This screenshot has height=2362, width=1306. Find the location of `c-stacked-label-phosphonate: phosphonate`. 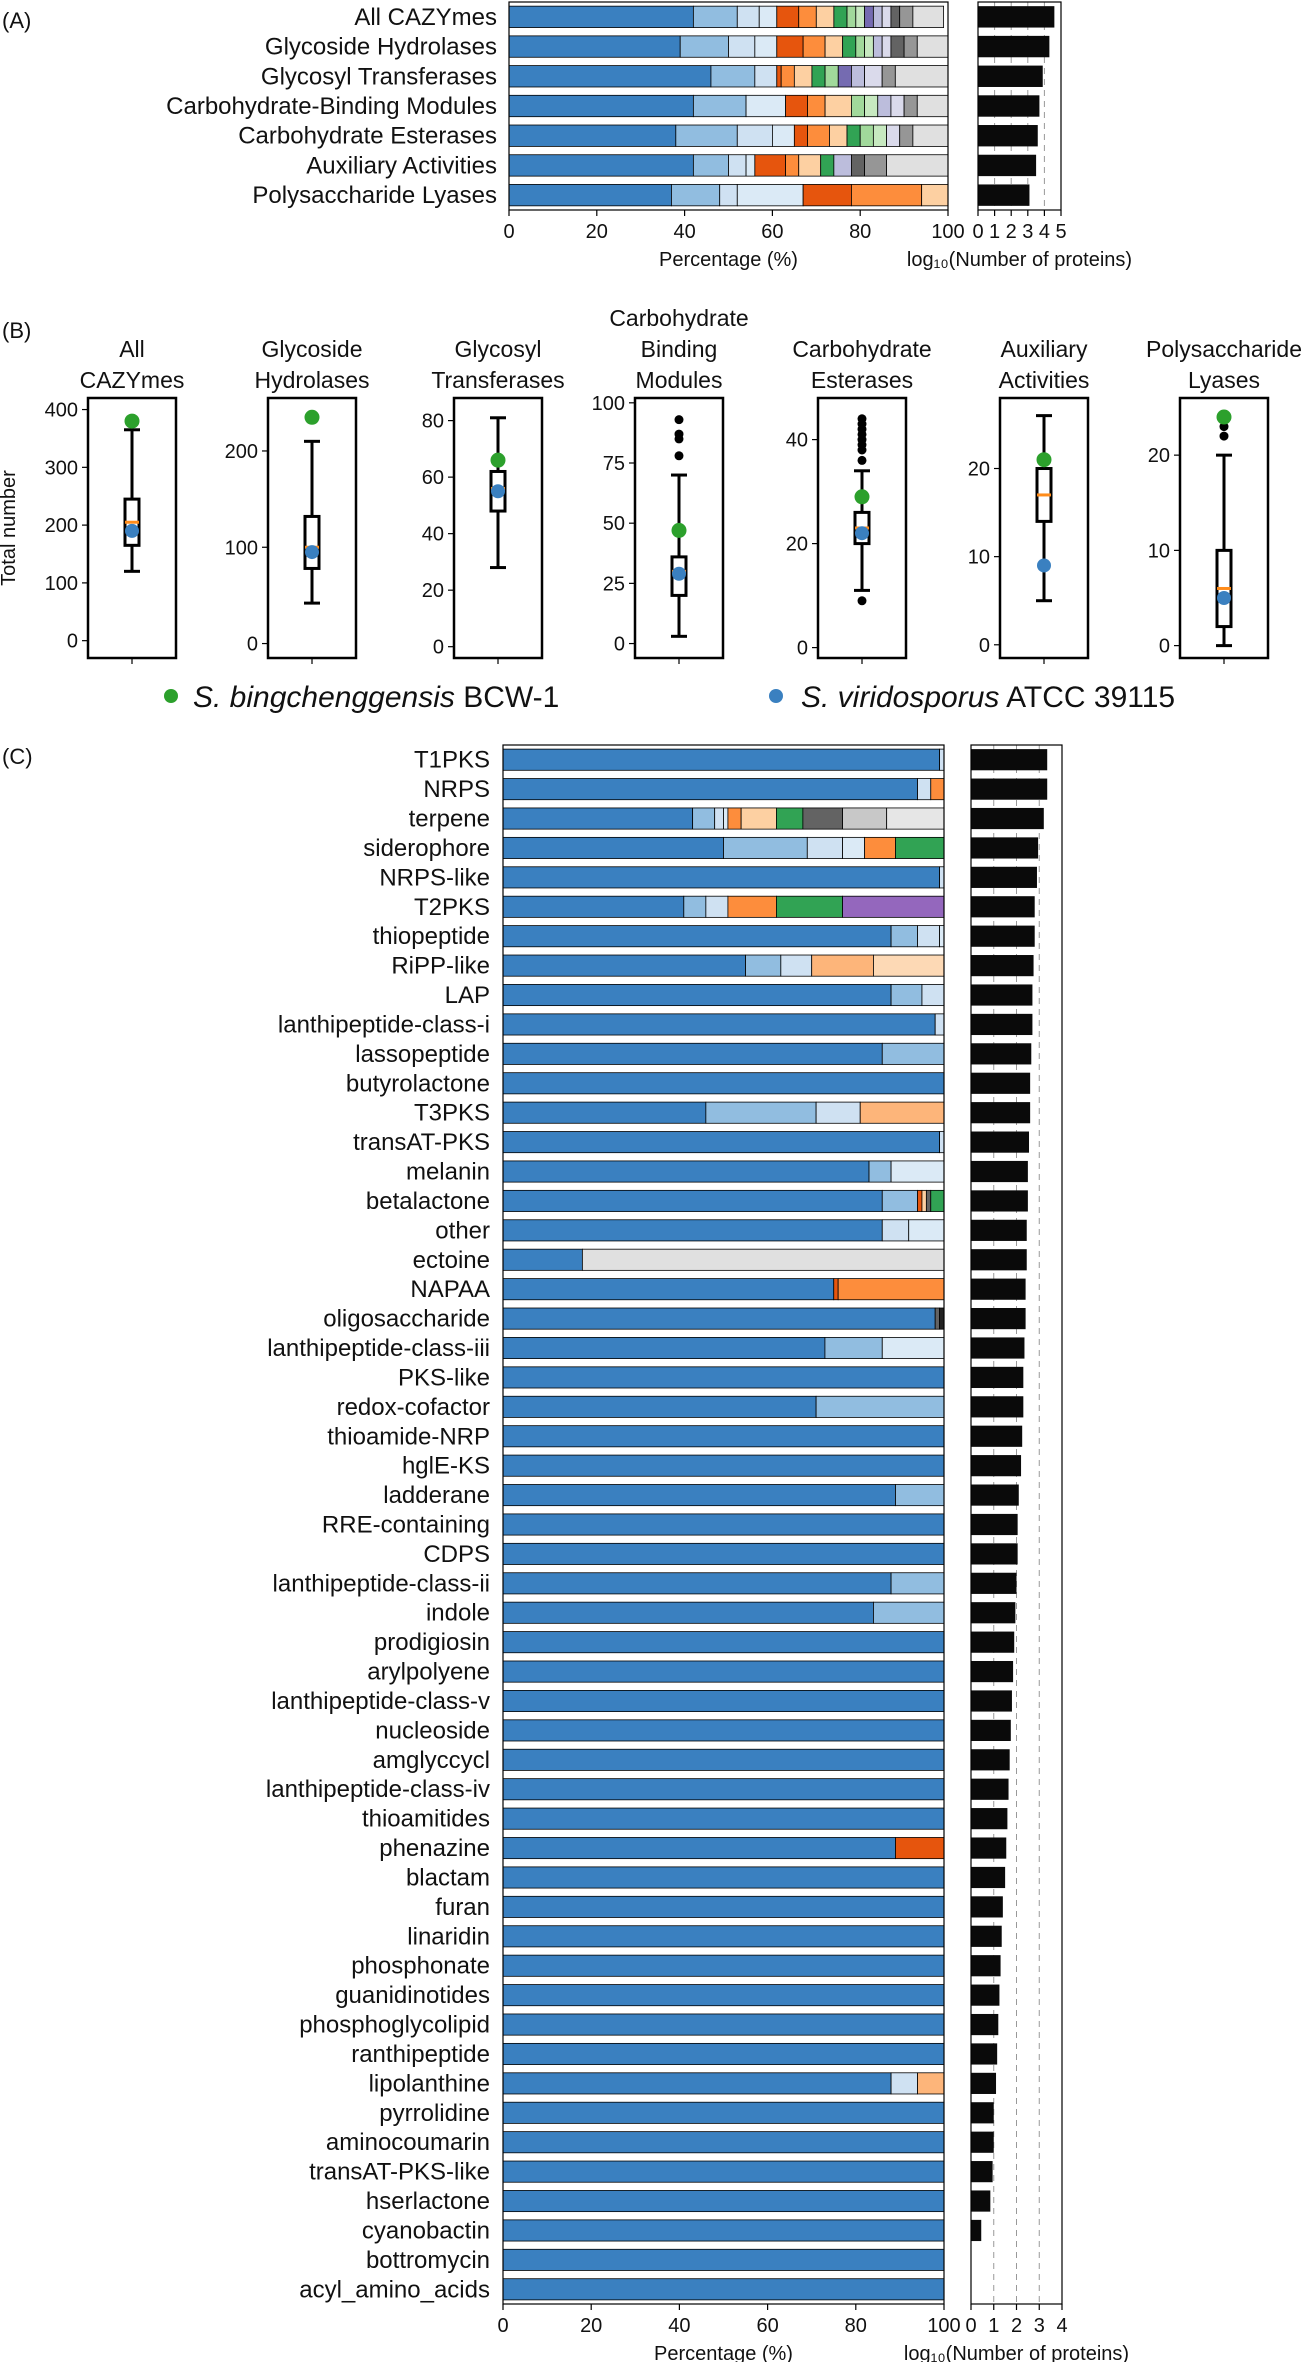

c-stacked-label-phosphonate: phosphonate is located at coordinates (420, 1966).